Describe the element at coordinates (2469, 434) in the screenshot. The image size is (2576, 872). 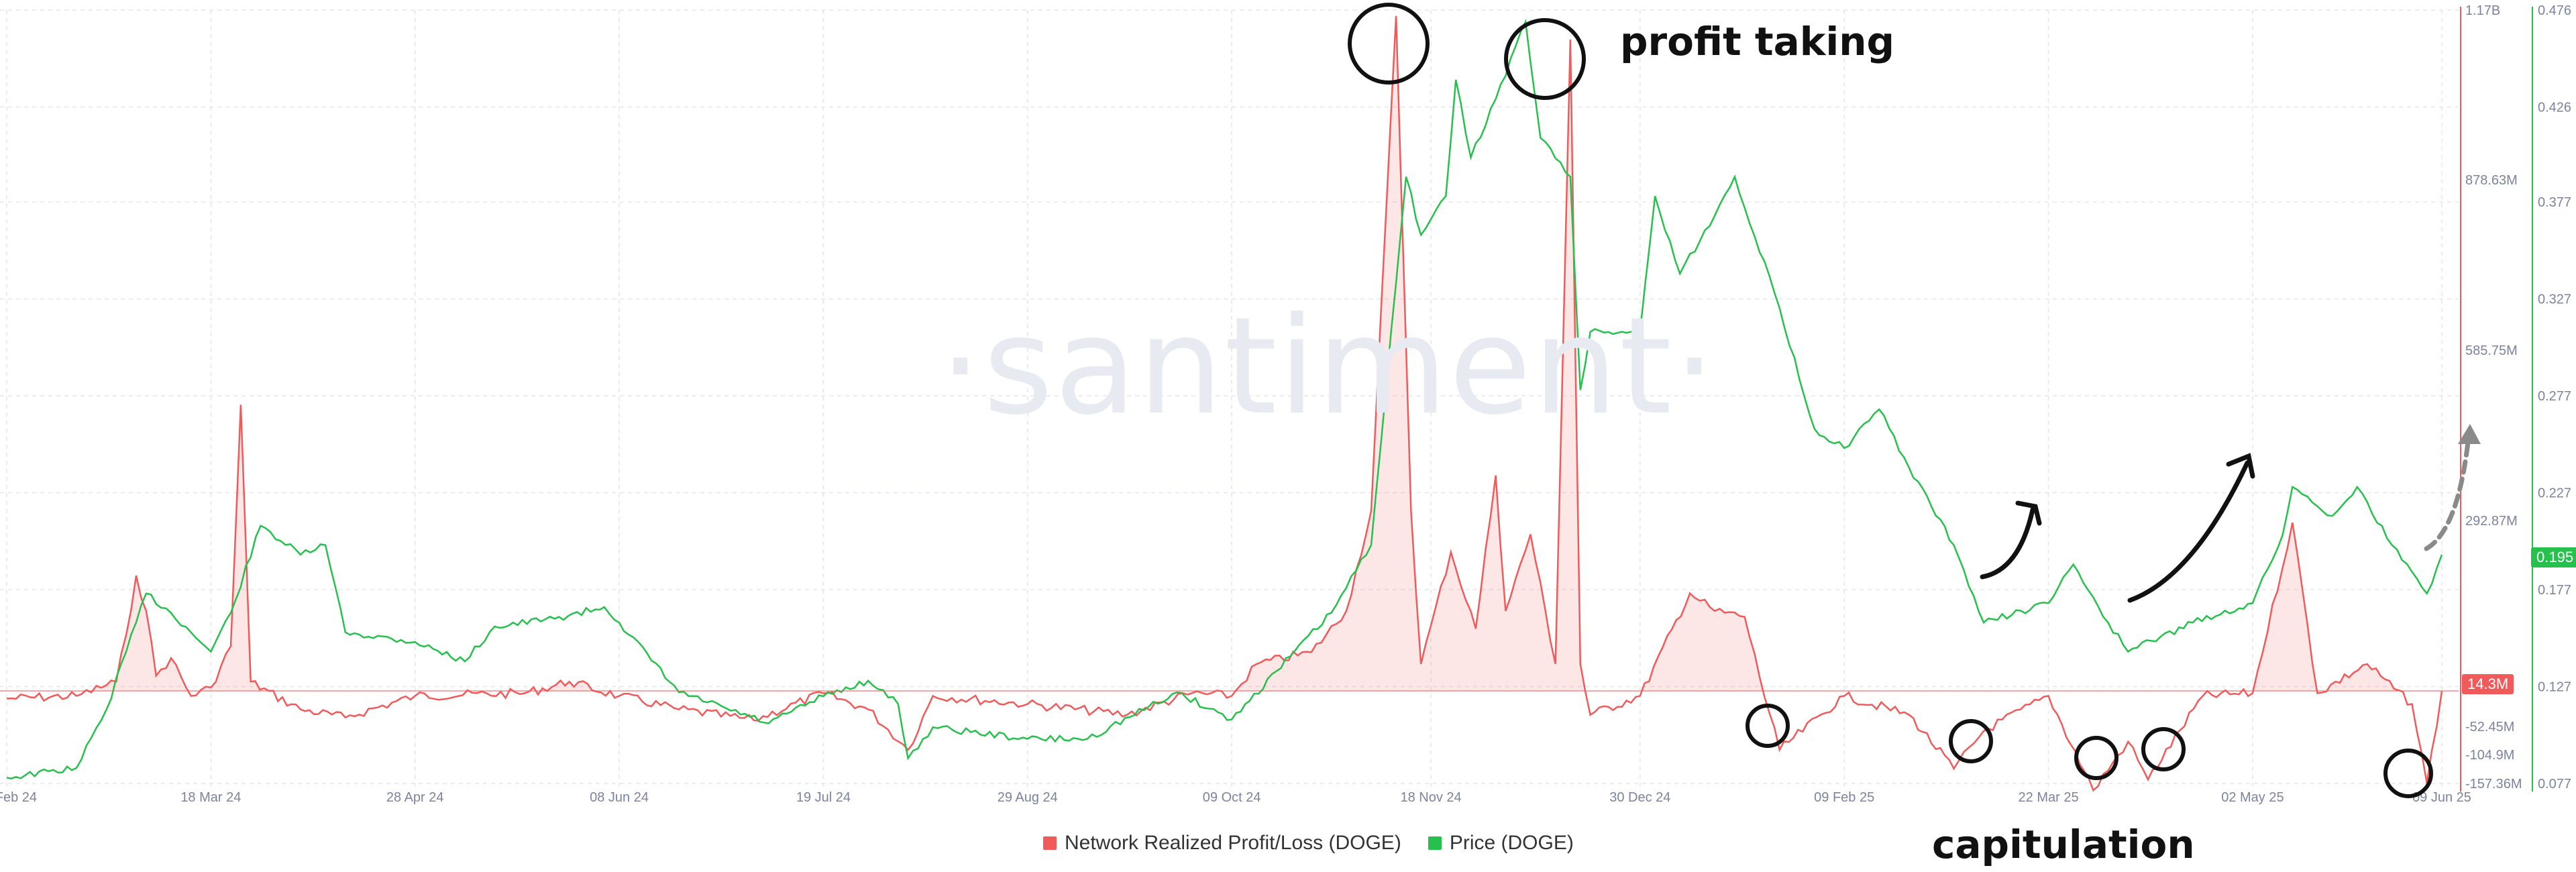
I see `arrow-dashed-forecast-head` at that location.